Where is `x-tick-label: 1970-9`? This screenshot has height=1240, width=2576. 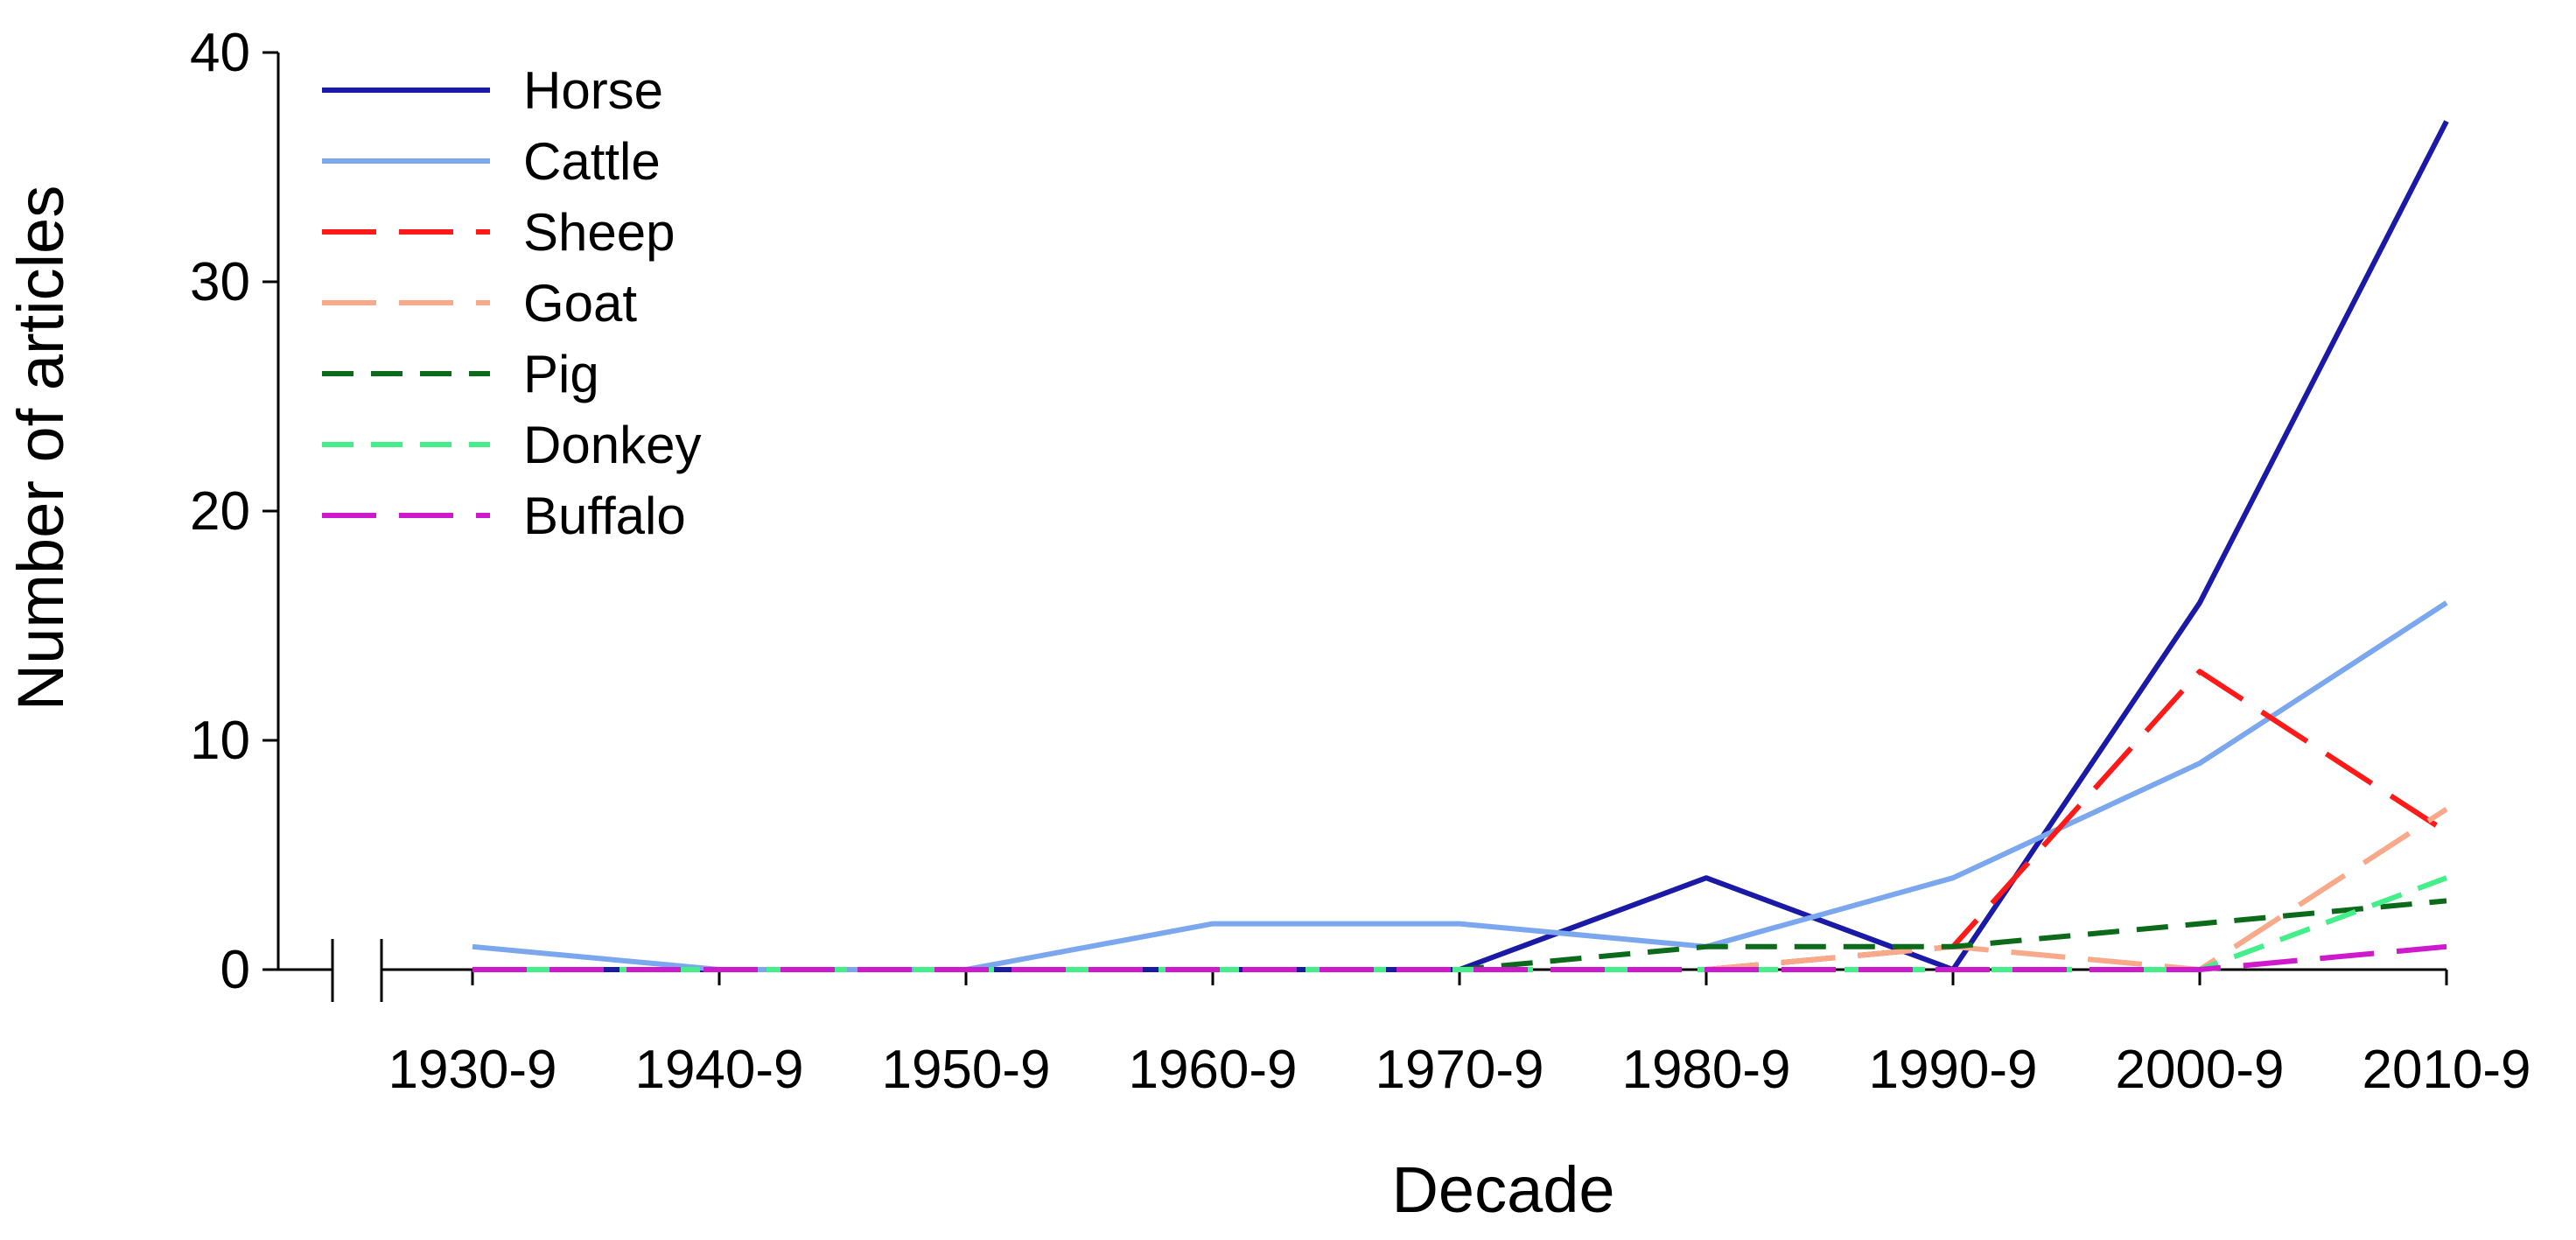 x-tick-label: 1970-9 is located at coordinates (1459, 1070).